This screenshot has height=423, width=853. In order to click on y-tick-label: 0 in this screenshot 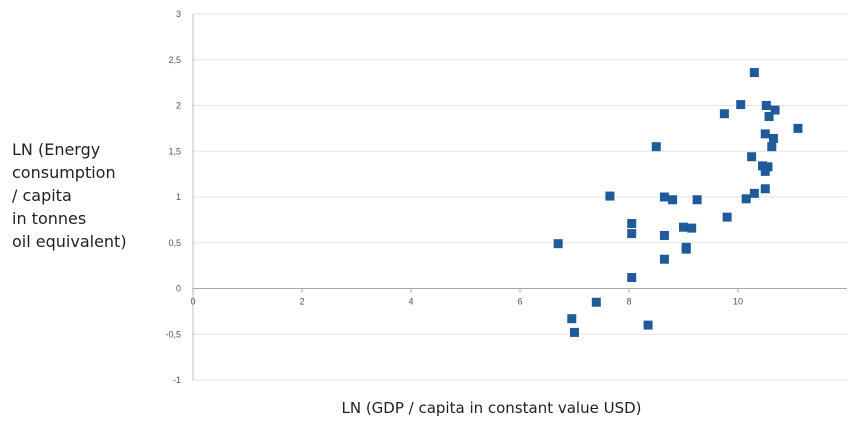, I will do `click(178, 289)`.